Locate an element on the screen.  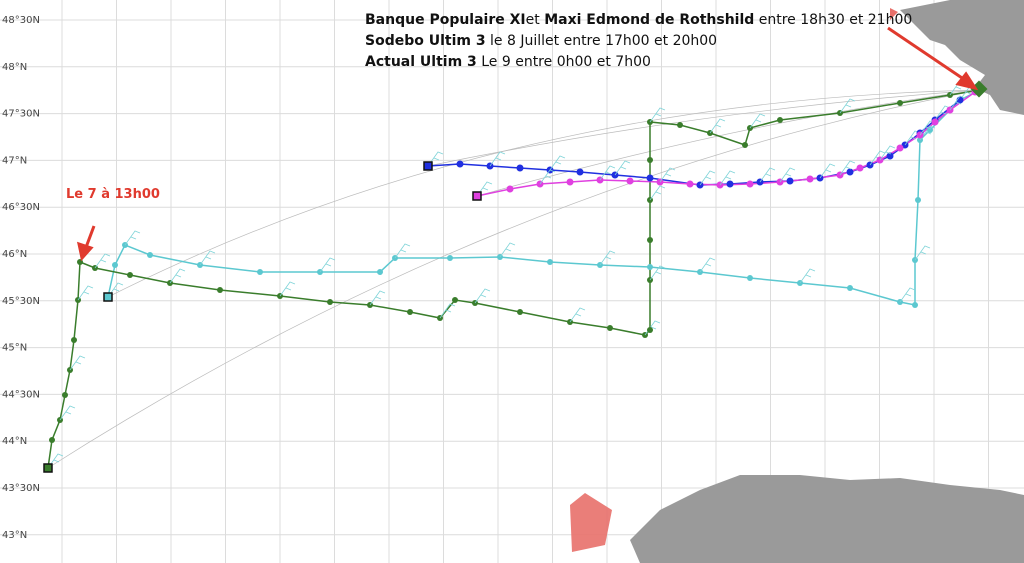
latitude-label: 45°30N is located at coordinates (21, 301).